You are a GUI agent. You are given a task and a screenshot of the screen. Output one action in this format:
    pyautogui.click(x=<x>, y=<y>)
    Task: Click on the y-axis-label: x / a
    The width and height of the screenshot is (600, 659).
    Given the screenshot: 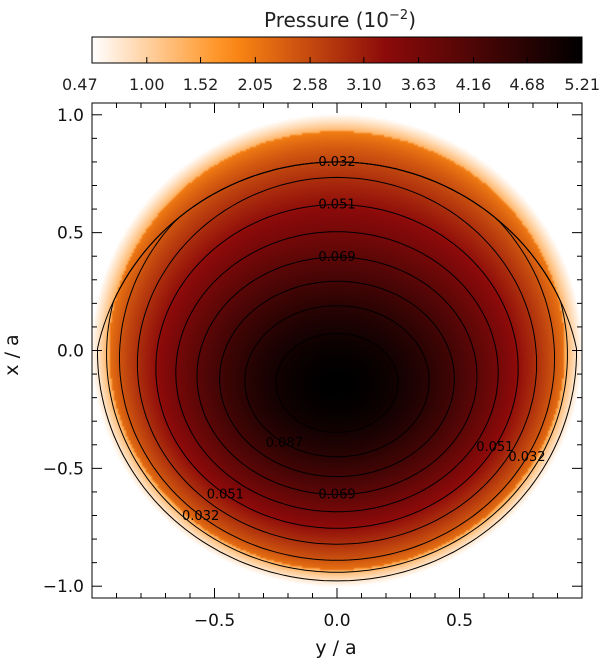 What is the action you would take?
    pyautogui.click(x=12, y=354)
    